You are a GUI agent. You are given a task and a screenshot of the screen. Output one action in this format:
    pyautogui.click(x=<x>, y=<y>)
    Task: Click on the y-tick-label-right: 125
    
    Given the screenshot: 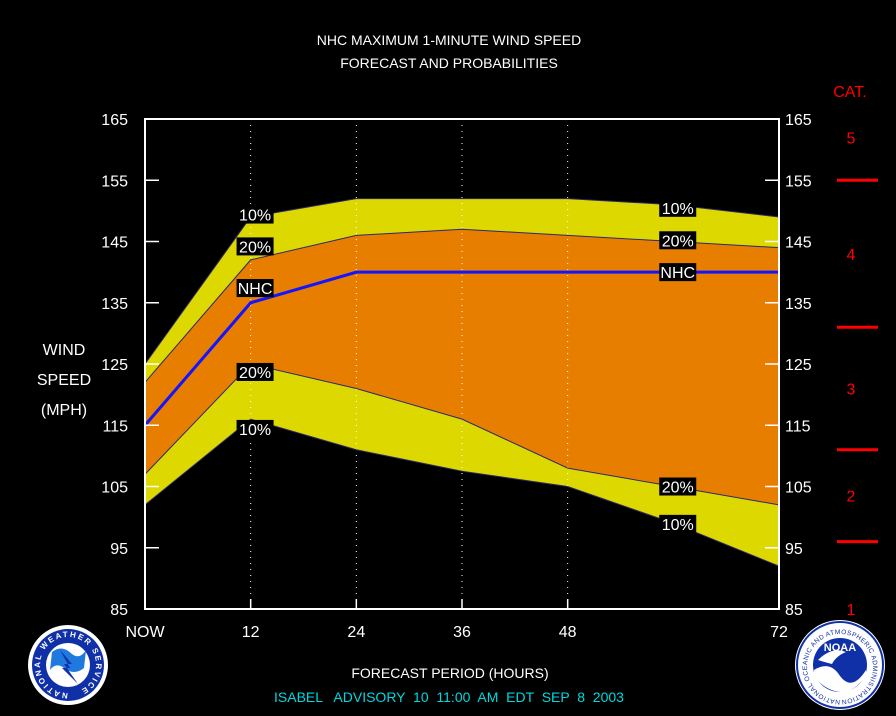 What is the action you would take?
    pyautogui.click(x=798, y=365)
    